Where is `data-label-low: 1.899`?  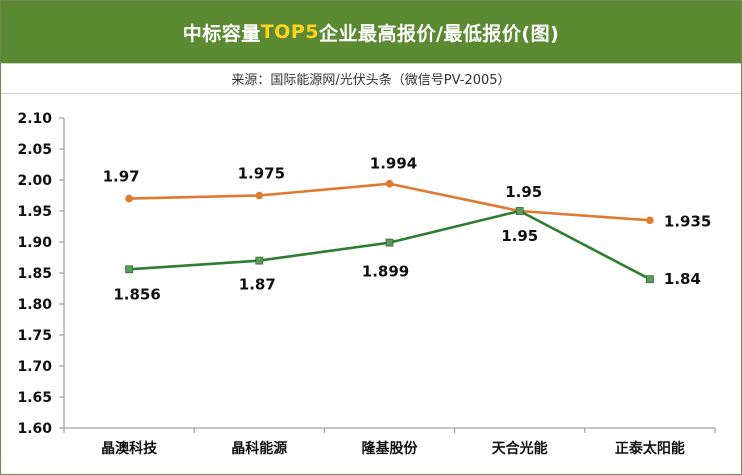 data-label-low: 1.899 is located at coordinates (385, 272).